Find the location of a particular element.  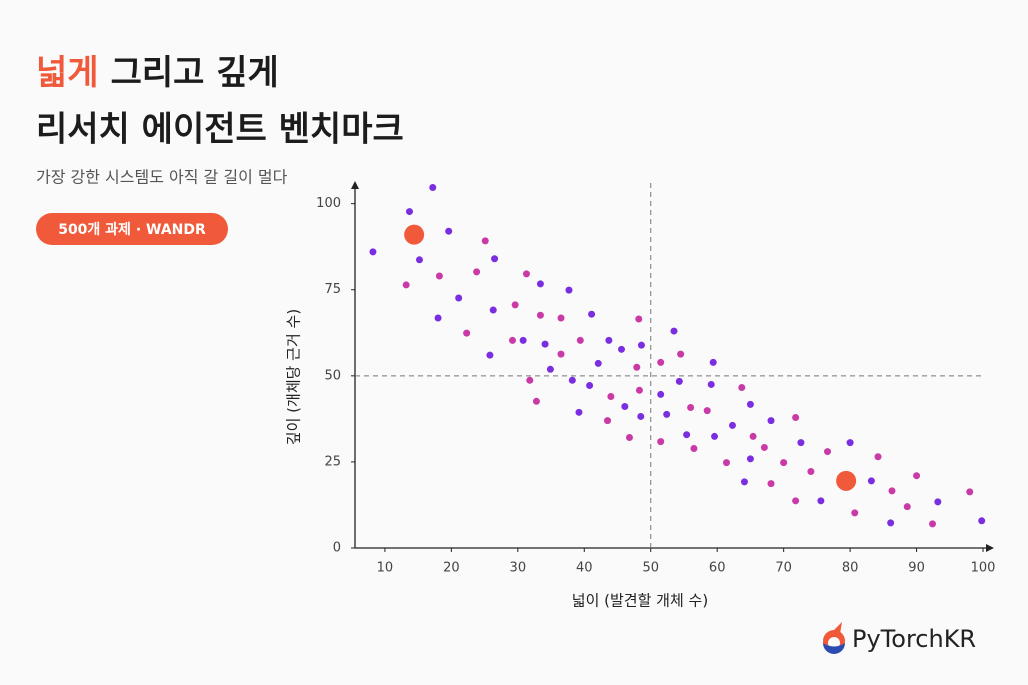

title: 넓게 그리고 깊게 is located at coordinates (157, 73).